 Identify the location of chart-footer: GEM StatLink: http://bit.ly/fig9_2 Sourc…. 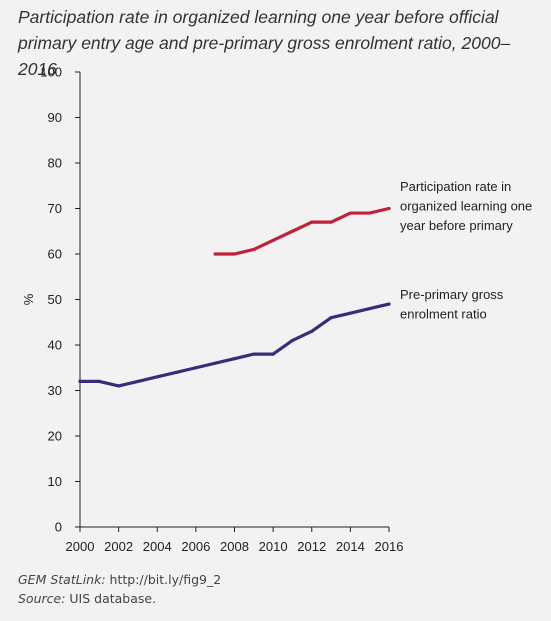
(119, 589).